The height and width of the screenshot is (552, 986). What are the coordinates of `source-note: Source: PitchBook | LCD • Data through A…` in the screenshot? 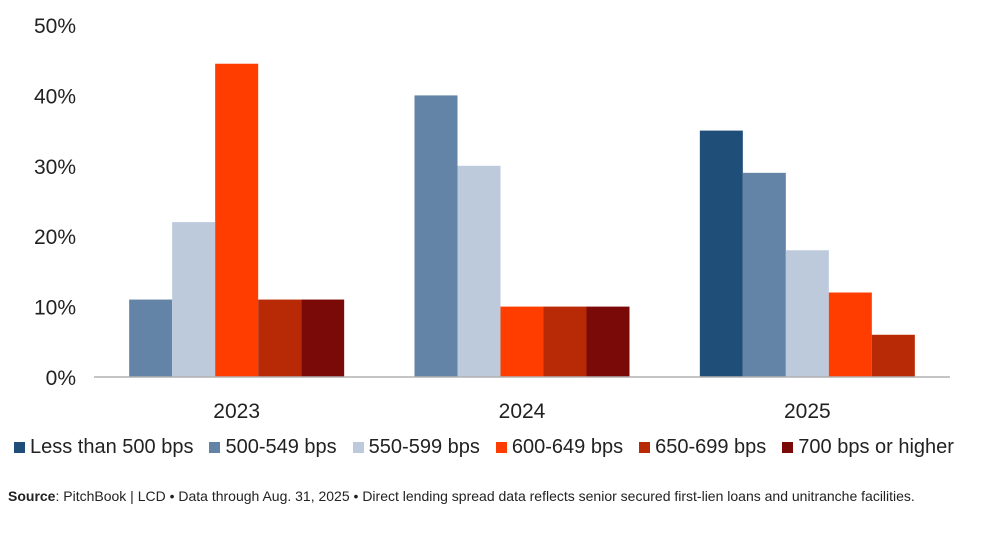 It's located at (488, 496).